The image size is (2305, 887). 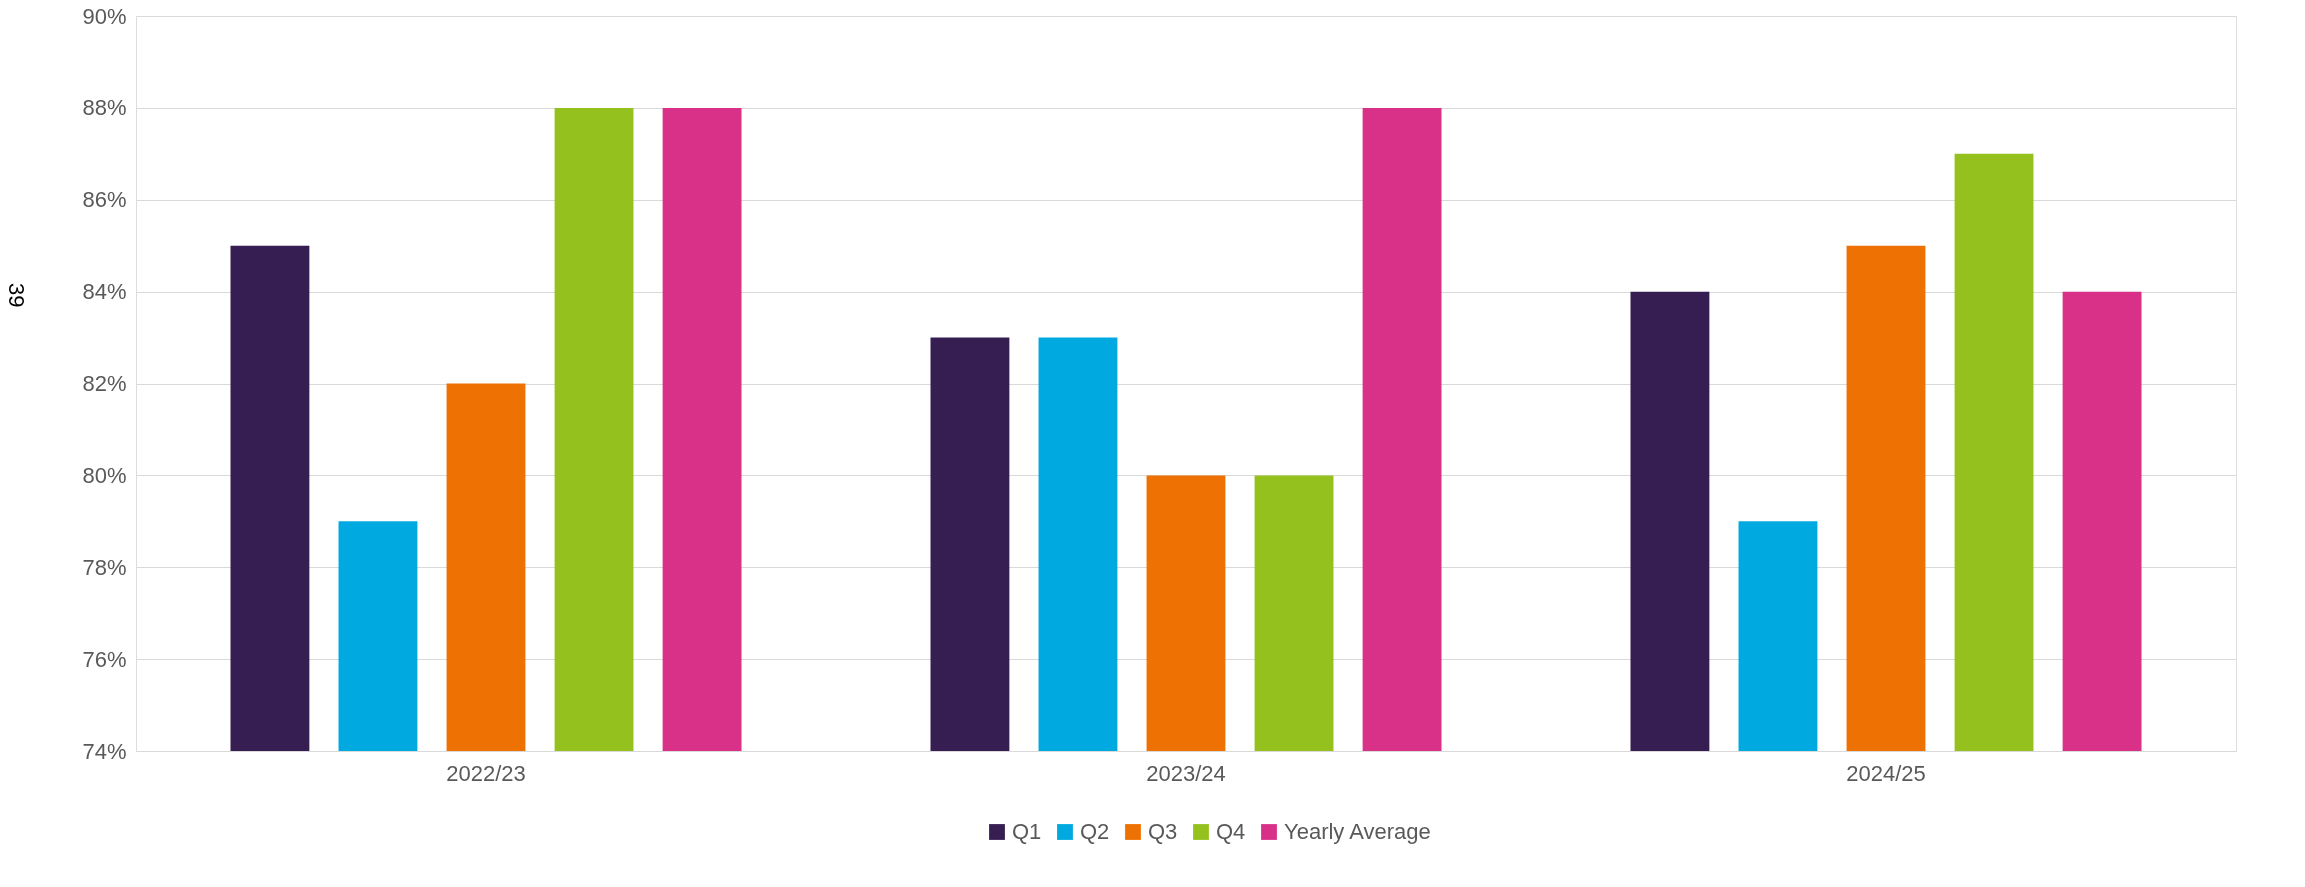 What do you see at coordinates (1163, 831) in the screenshot?
I see `legend-label: Q3` at bounding box center [1163, 831].